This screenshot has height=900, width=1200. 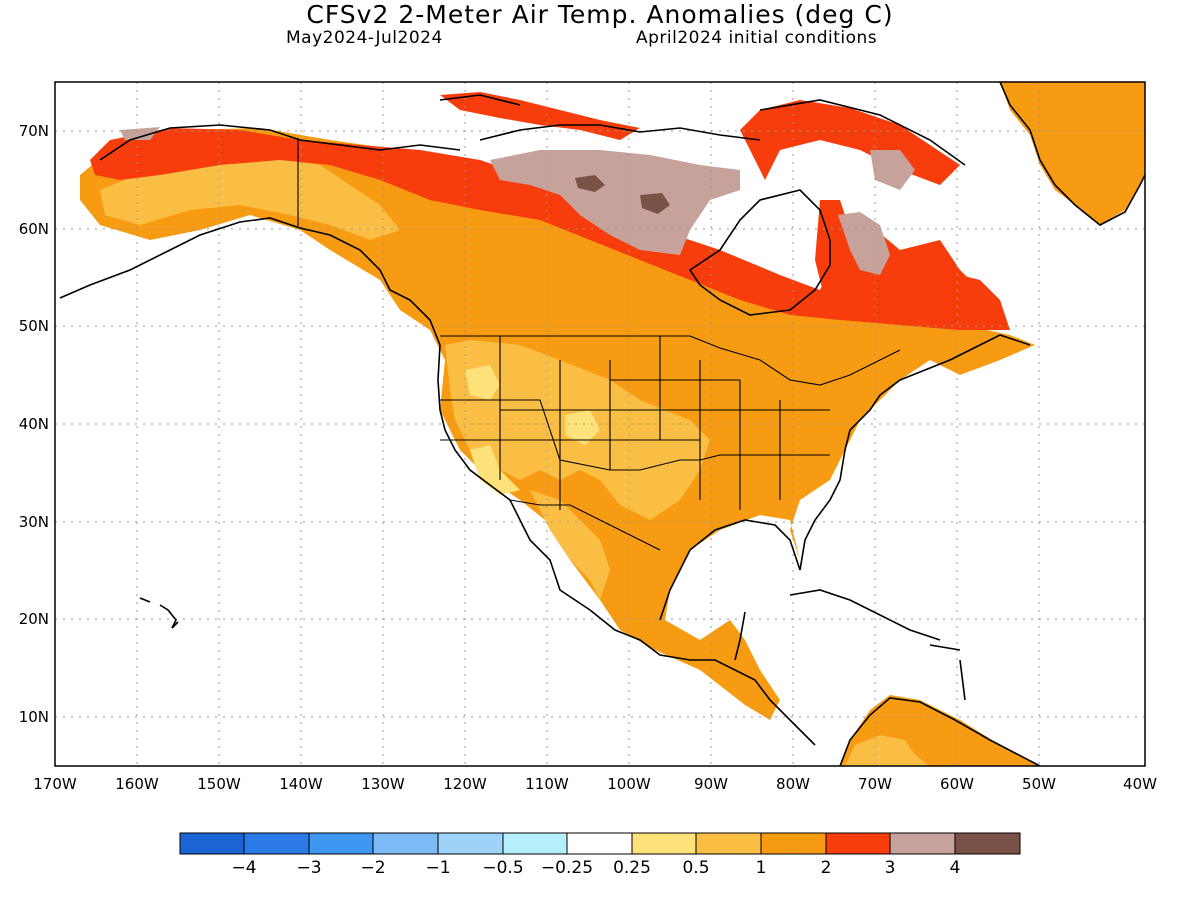 I want to click on hawaii-islands, so click(x=159, y=613).